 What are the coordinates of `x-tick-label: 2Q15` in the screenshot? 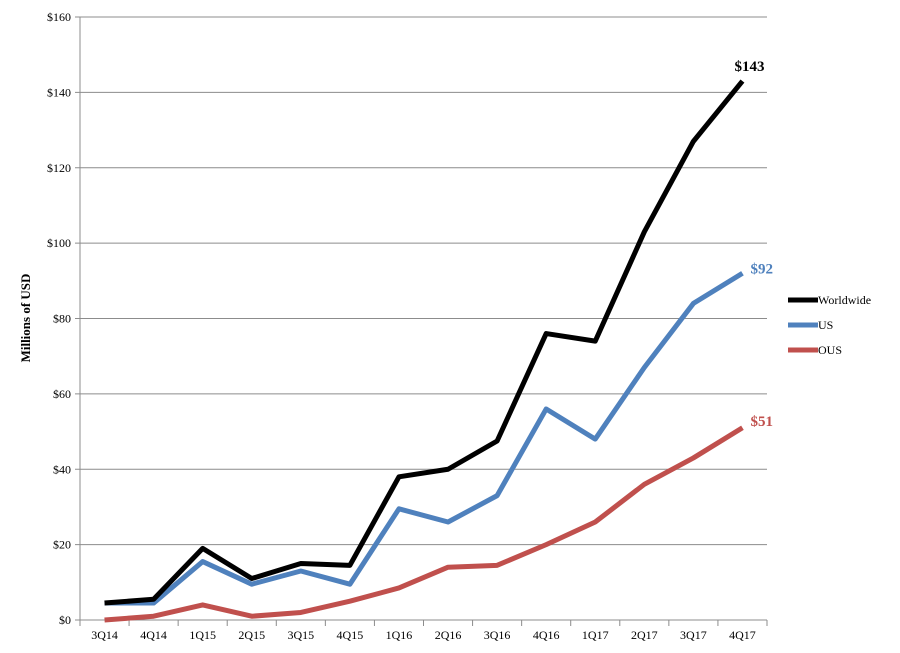 It's located at (251, 635).